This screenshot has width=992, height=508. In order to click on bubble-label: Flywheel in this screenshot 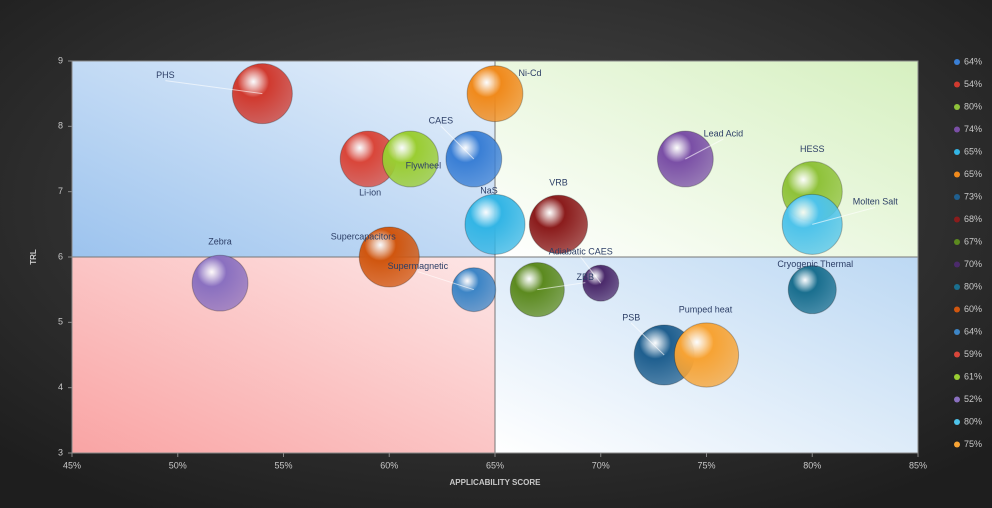, I will do `click(424, 165)`.